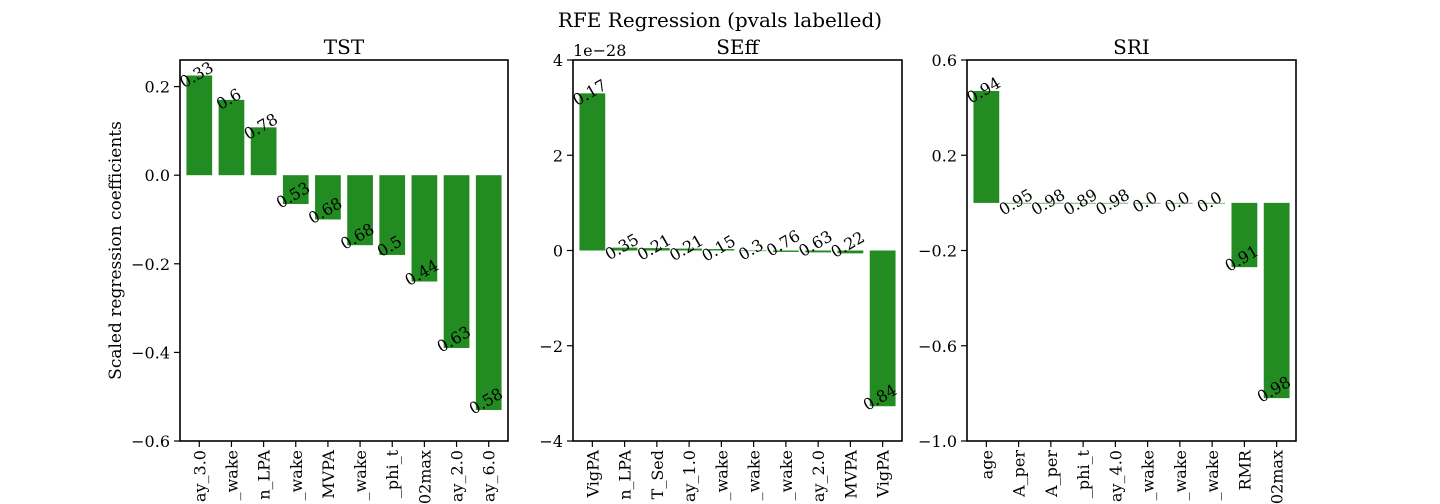  I want to click on seff-offset-label: 1e−28, so click(599, 50).